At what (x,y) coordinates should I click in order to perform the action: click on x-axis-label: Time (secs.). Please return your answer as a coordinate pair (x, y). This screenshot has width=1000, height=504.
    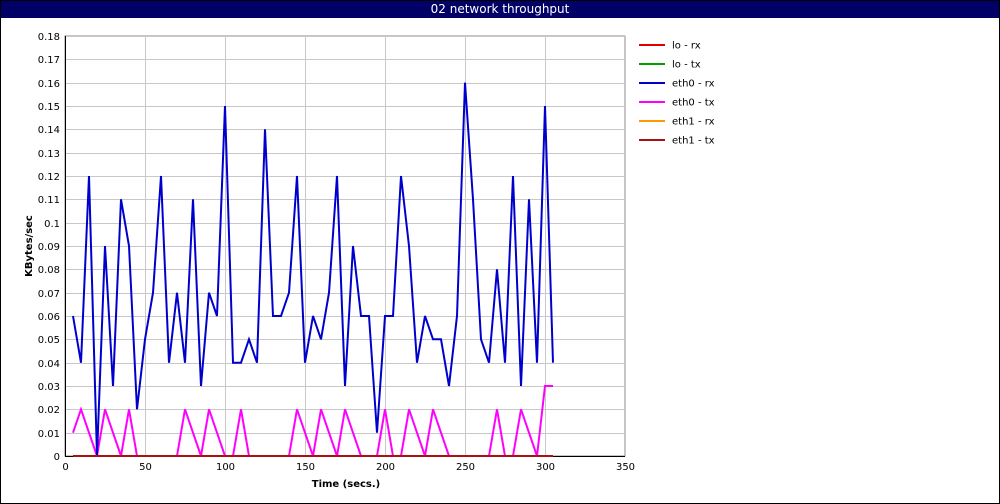
    Looking at the image, I should click on (346, 484).